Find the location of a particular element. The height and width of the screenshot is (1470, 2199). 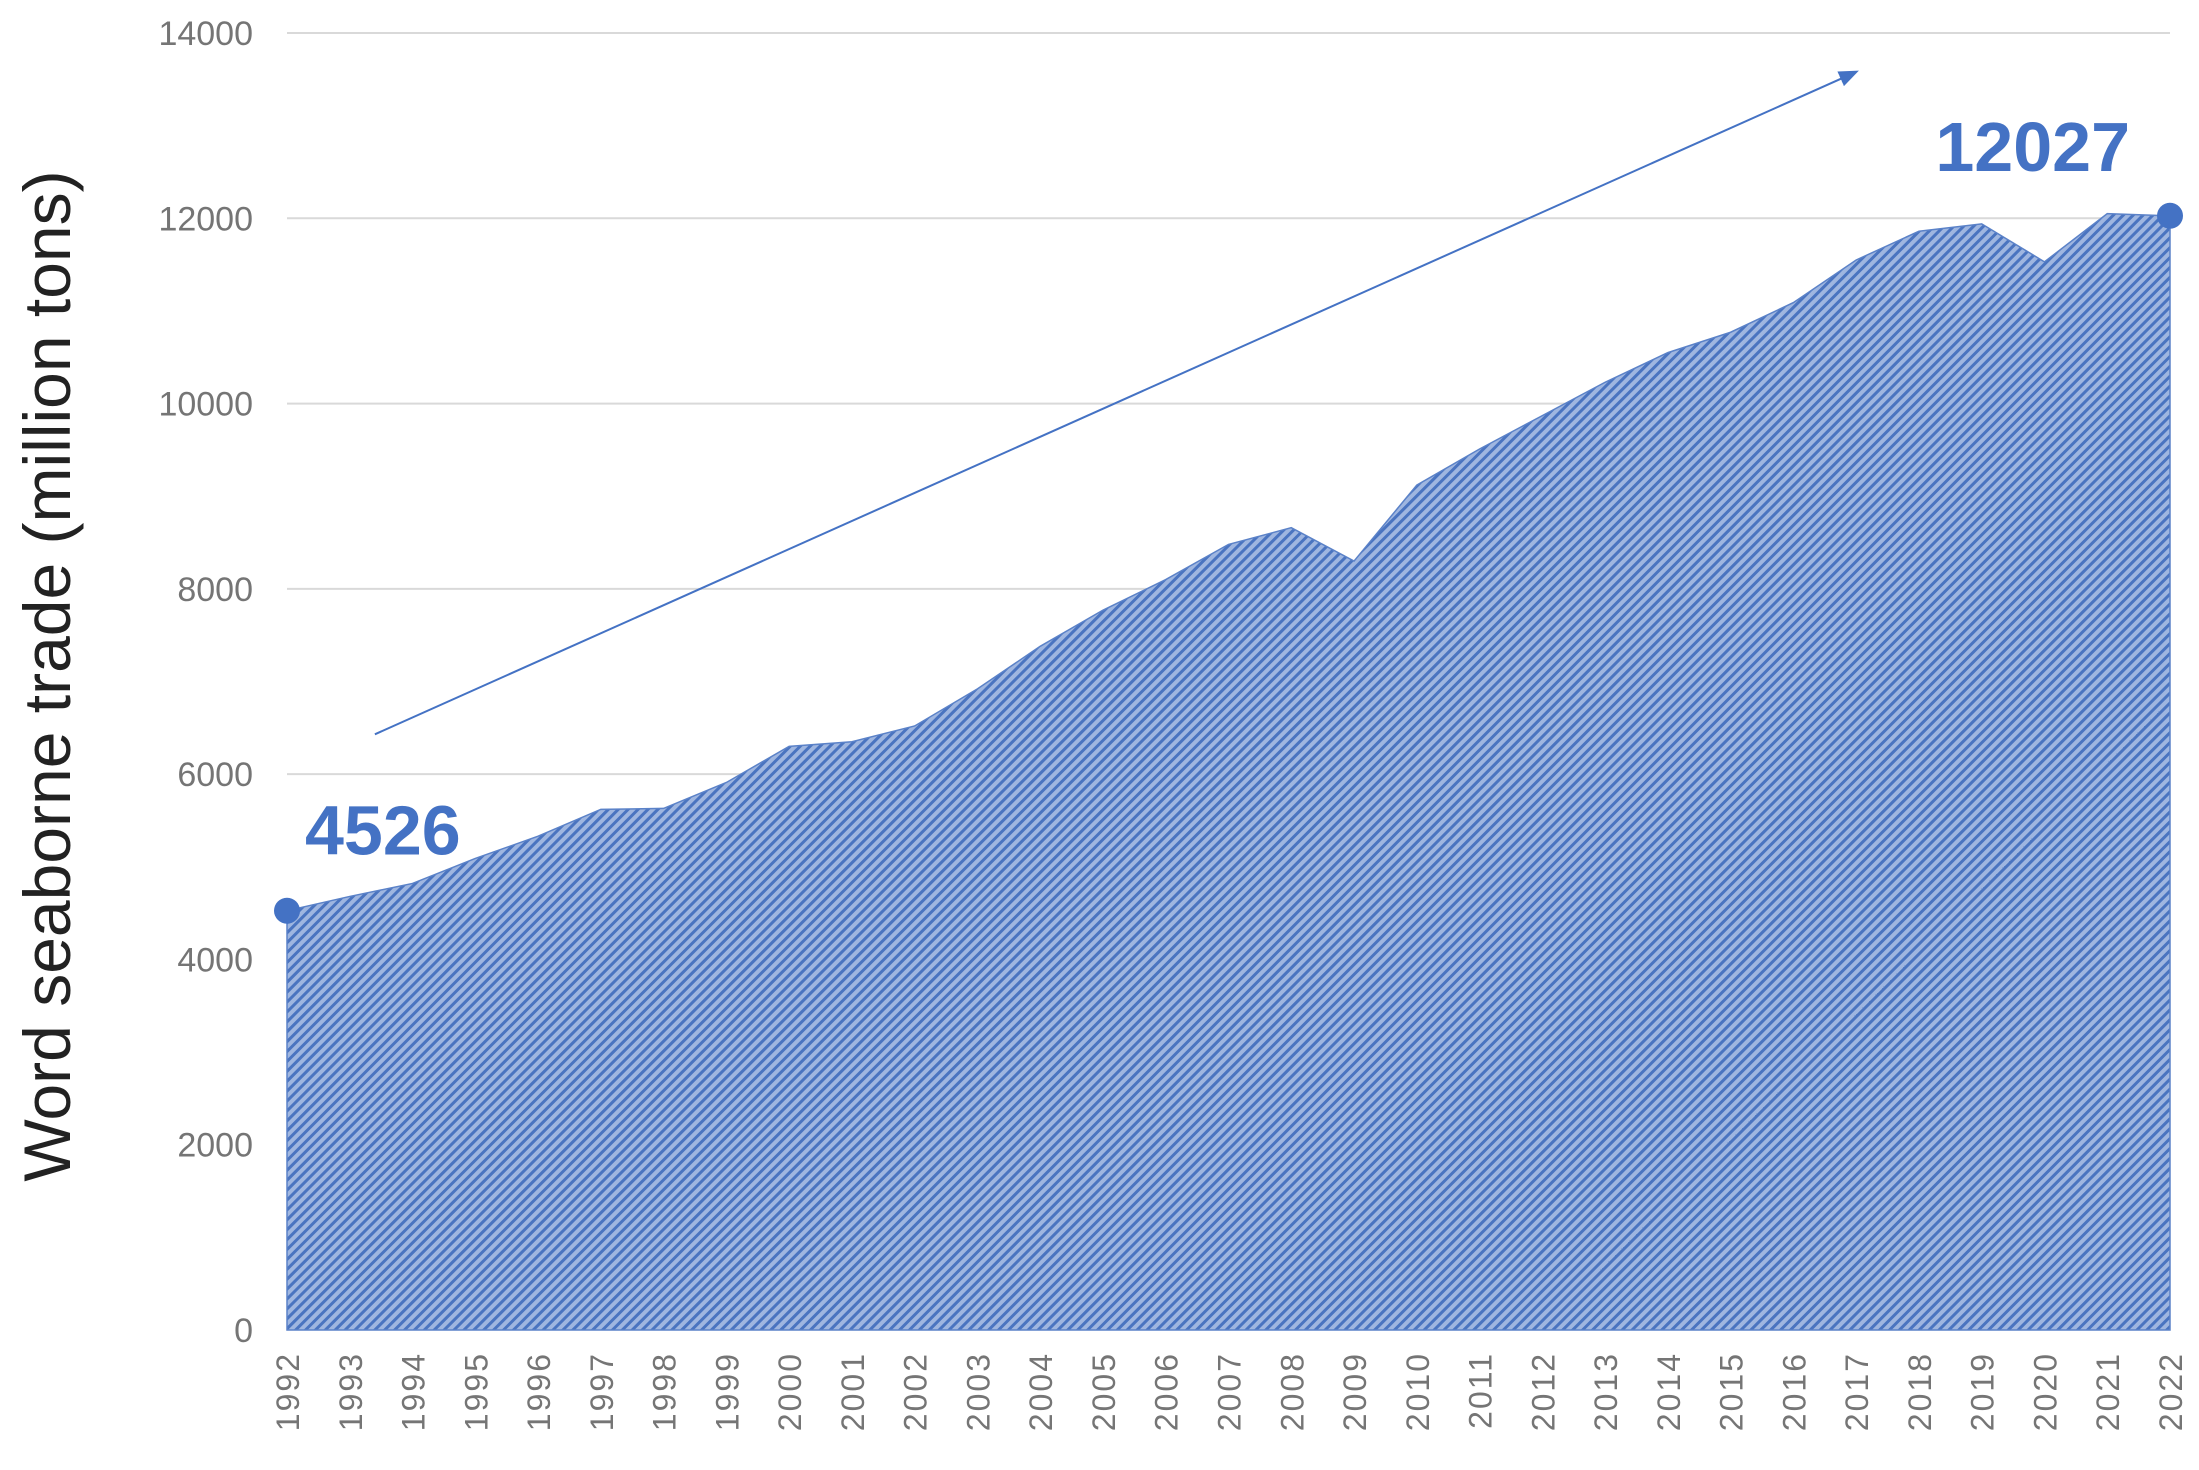

x-tick-label: 2021 is located at coordinates (2108, 1391).